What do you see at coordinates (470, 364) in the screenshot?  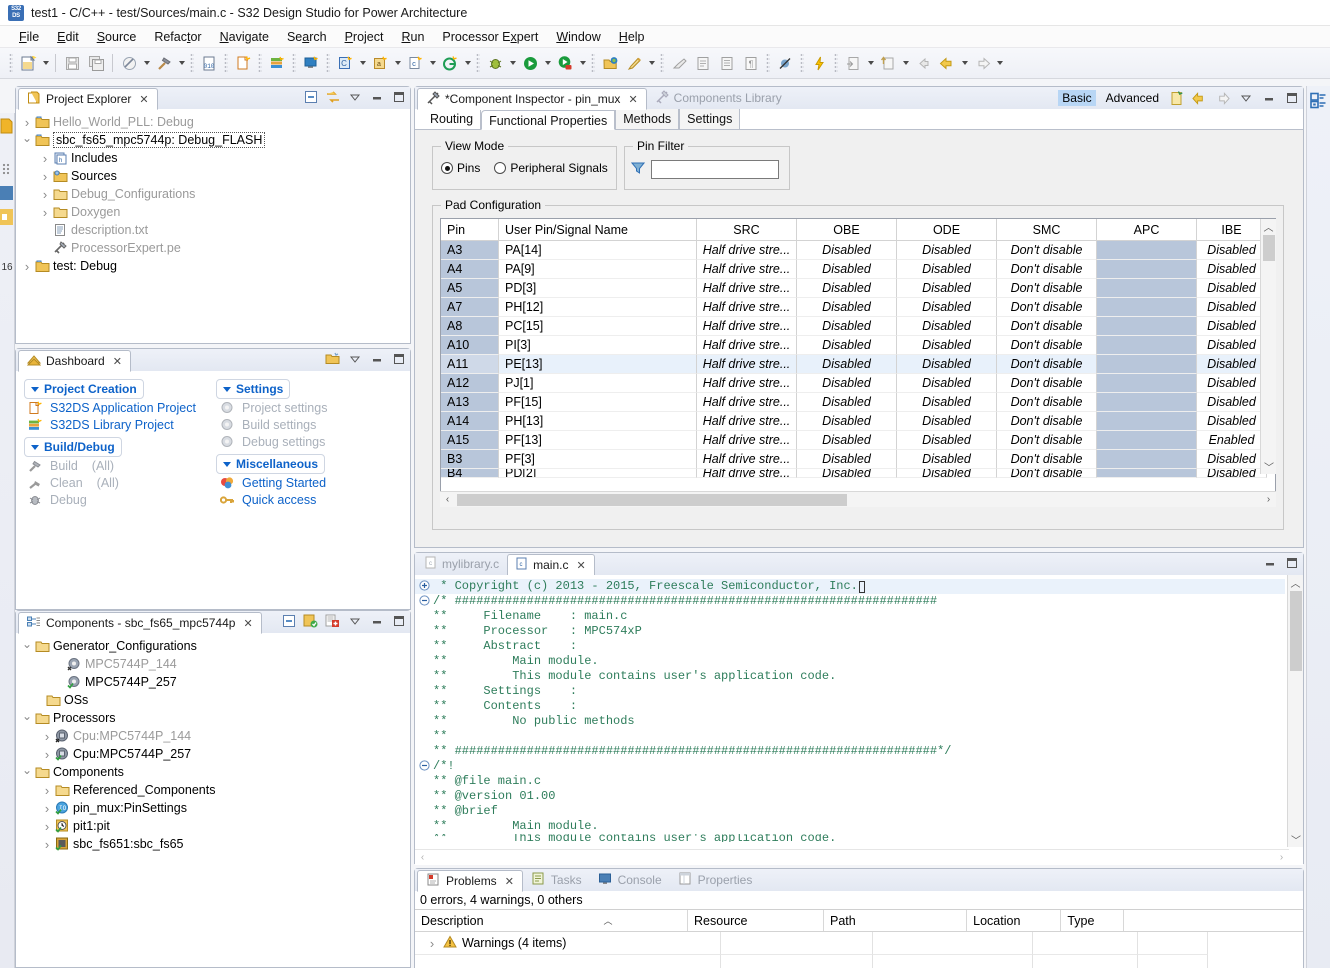 I see `table-cell-pin: A11` at bounding box center [470, 364].